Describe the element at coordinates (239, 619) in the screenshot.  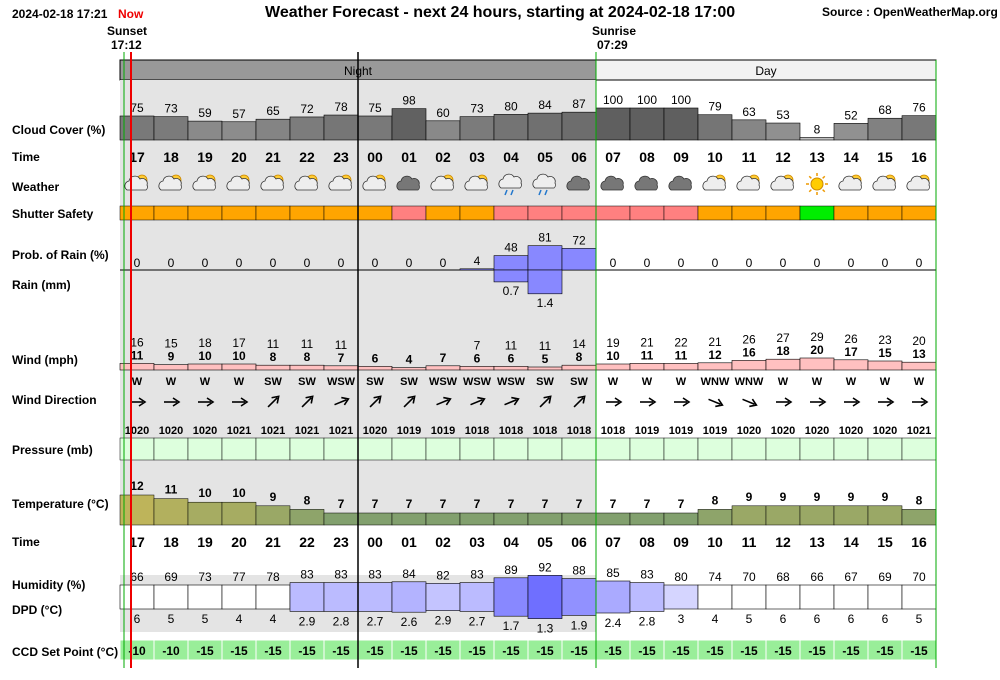
I see `dpd-value: 4` at that location.